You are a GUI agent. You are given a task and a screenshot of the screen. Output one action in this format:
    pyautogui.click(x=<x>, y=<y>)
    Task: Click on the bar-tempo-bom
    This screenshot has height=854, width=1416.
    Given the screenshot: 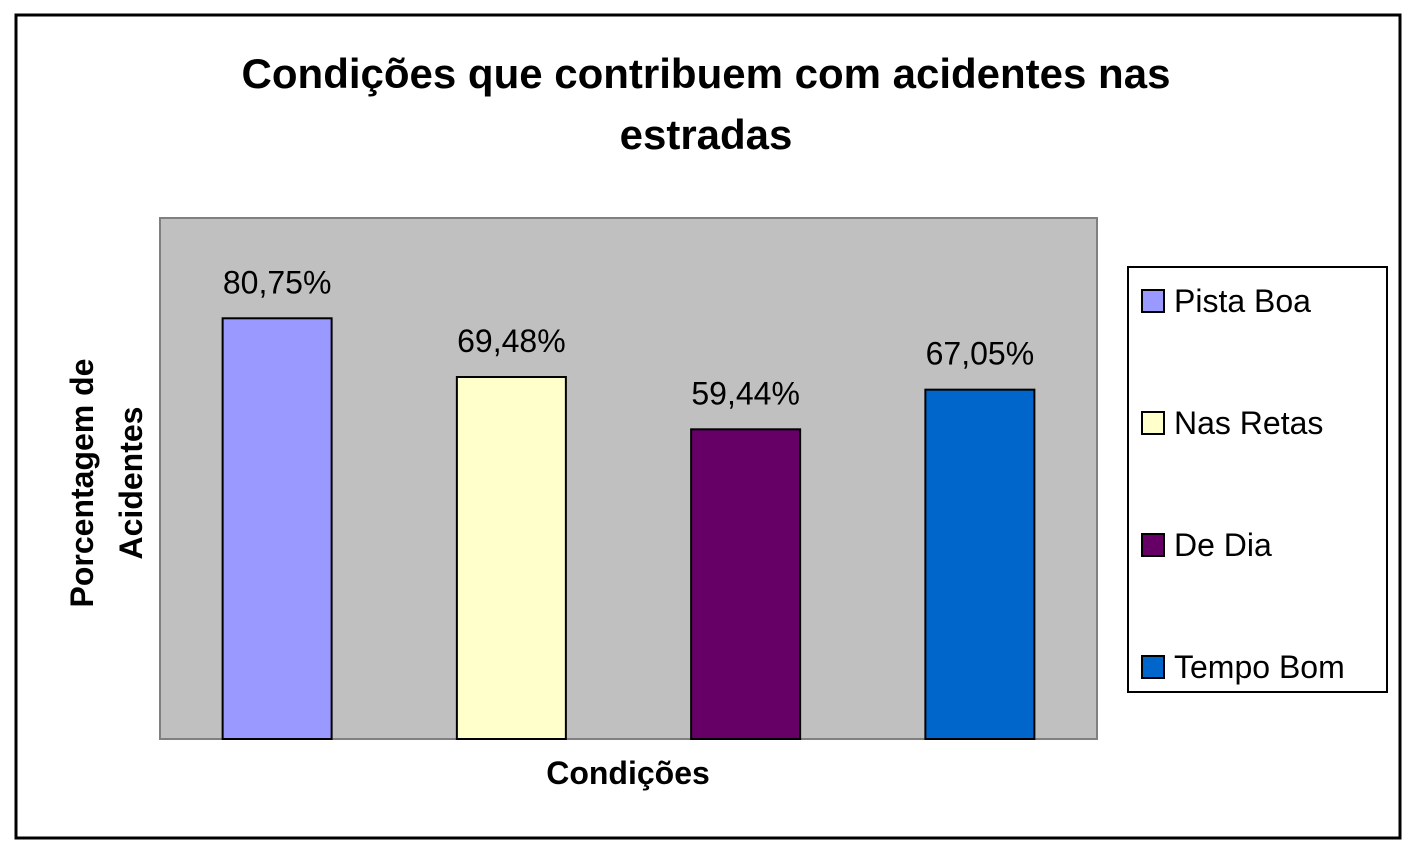 What is the action you would take?
    pyautogui.click(x=980, y=564)
    